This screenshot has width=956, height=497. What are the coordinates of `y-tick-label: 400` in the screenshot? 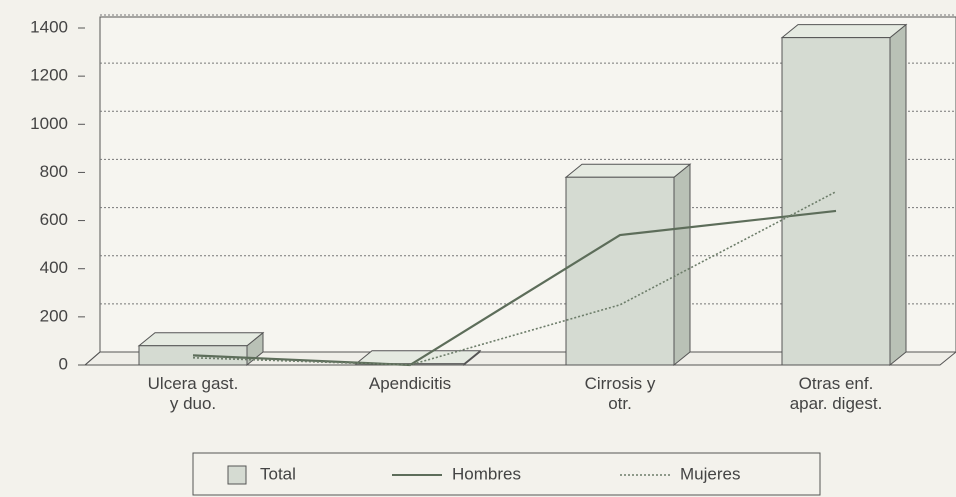 It's located at (54, 267).